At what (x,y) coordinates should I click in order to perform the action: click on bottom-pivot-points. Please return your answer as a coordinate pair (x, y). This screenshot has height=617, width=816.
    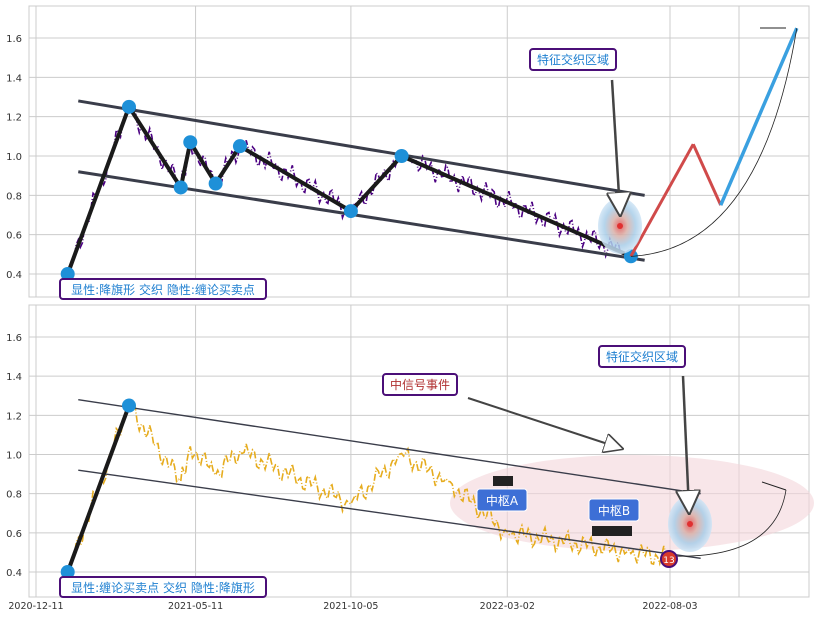
    Looking at the image, I should click on (98, 488).